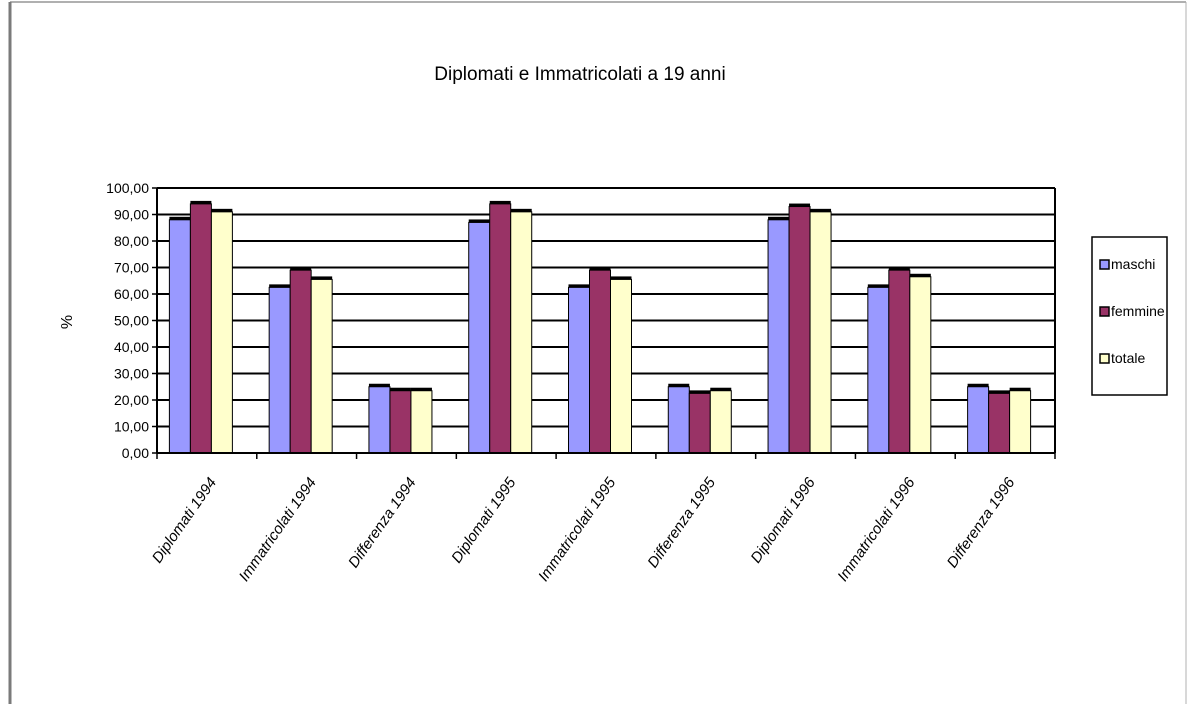 This screenshot has width=1194, height=709. Describe the element at coordinates (131, 268) in the screenshot. I see `y-tick-label: 70,00` at that location.